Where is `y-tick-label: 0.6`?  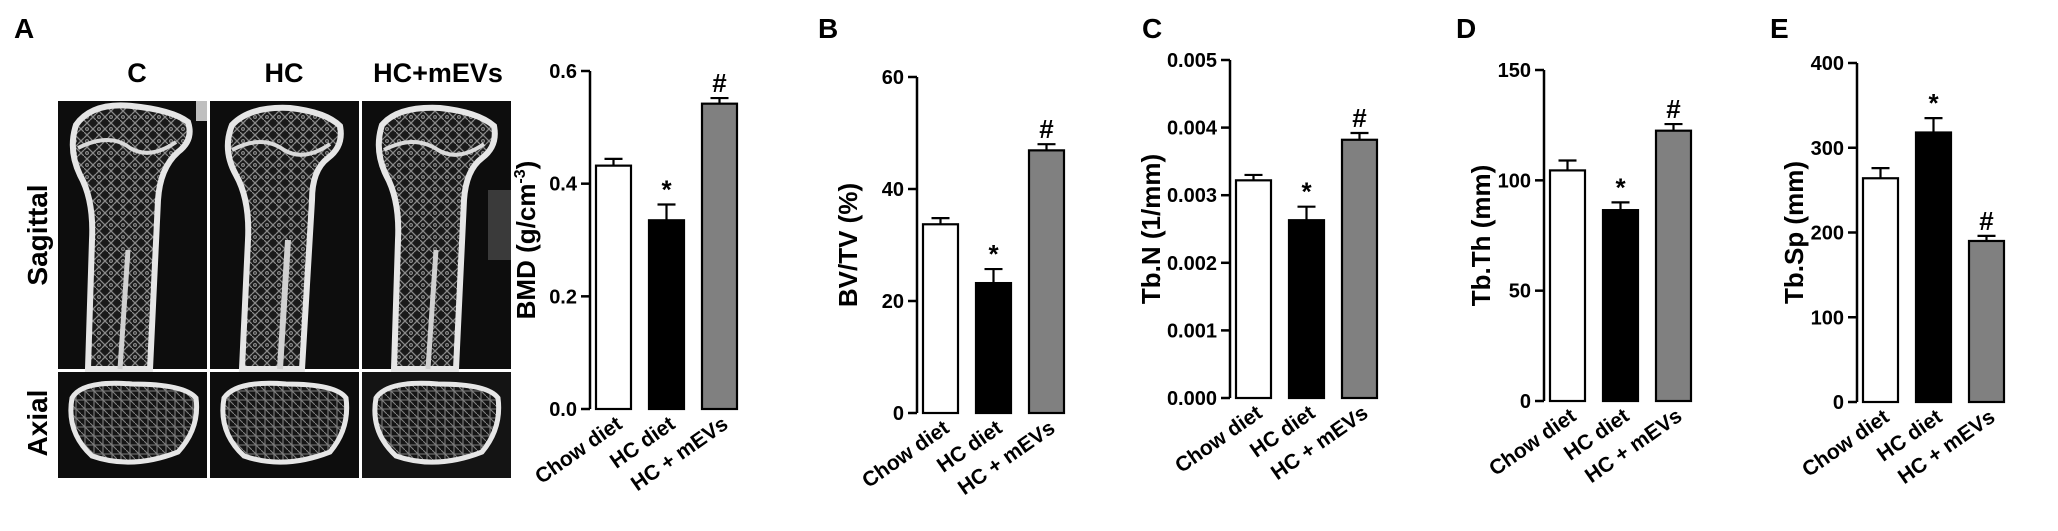
y-tick-label: 0.6 is located at coordinates (563, 72).